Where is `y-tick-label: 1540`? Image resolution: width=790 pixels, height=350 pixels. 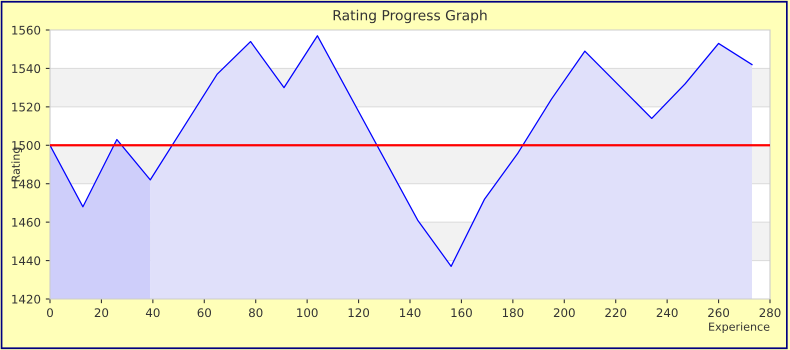
y-tick-label: 1540 is located at coordinates (26, 69).